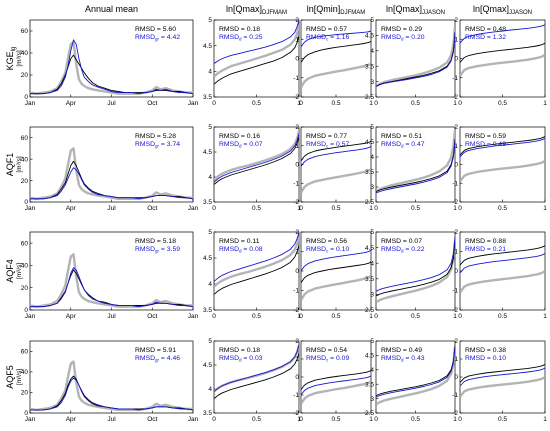 Image resolution: width=550 pixels, height=431 pixels. I want to click on rmsd-blue: RMSDd = 0.43, so click(403, 359).